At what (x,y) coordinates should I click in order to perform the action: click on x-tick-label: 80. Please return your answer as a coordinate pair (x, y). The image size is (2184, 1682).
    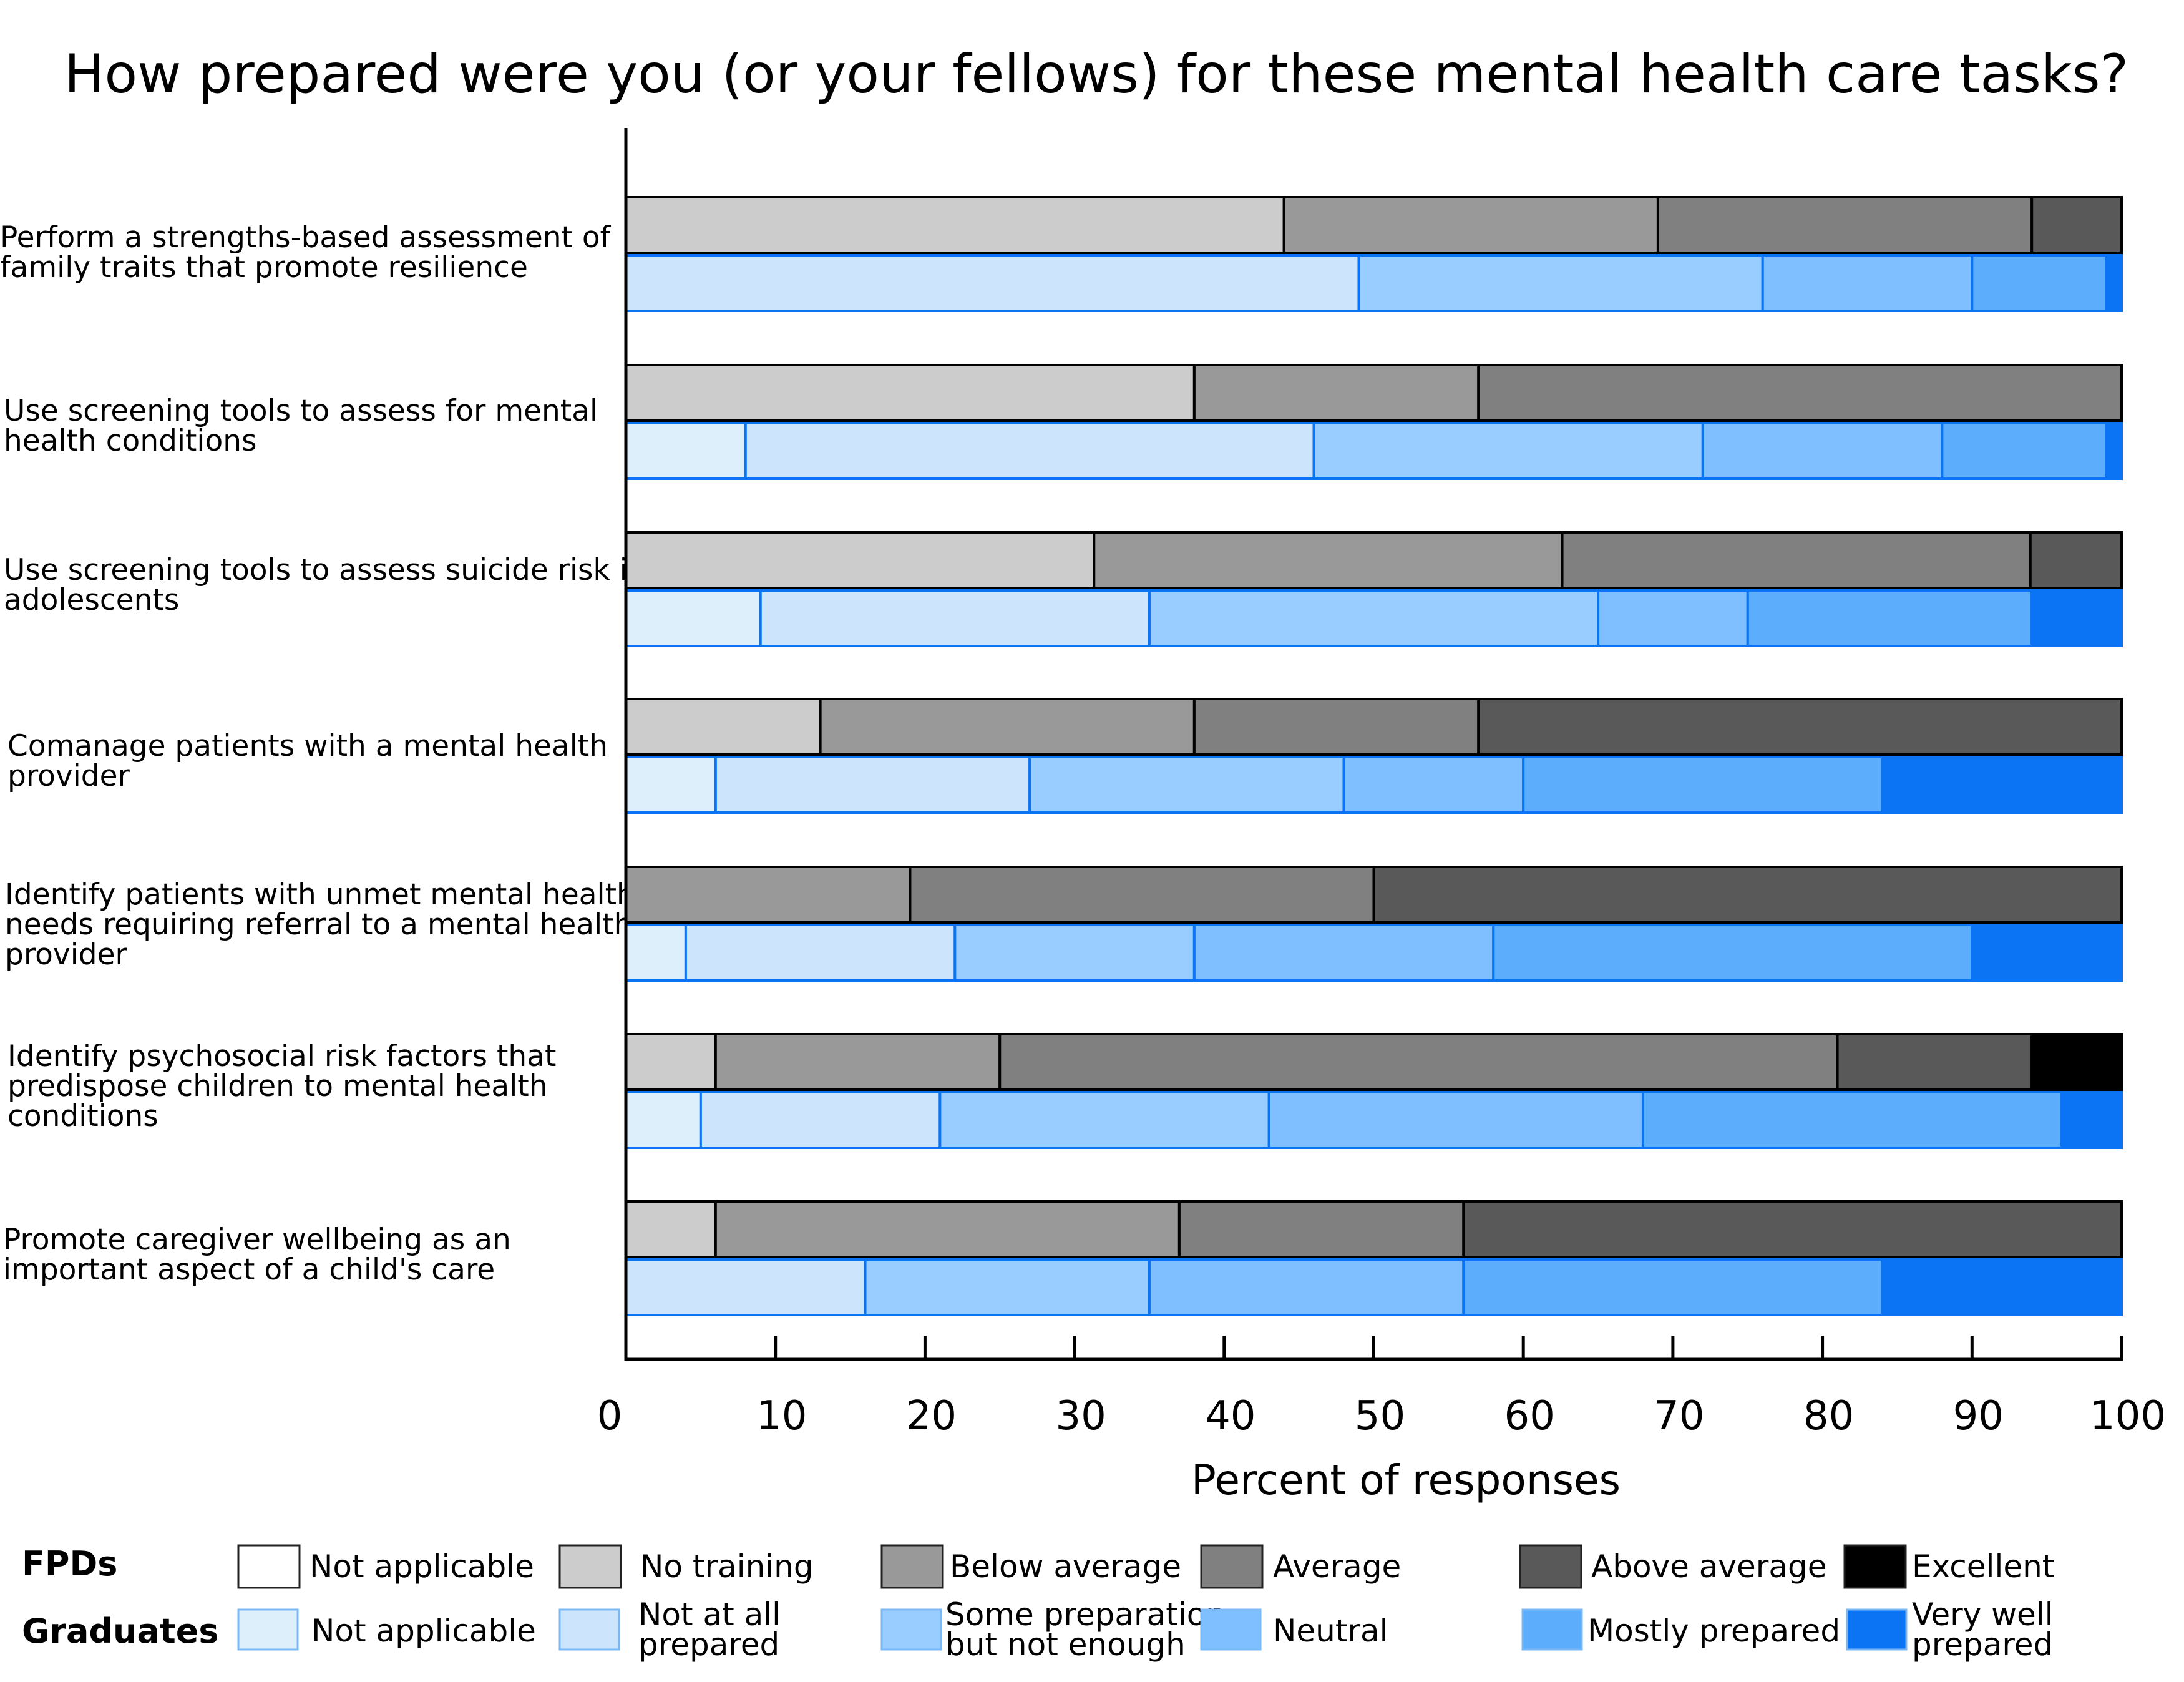
    Looking at the image, I should click on (1829, 1416).